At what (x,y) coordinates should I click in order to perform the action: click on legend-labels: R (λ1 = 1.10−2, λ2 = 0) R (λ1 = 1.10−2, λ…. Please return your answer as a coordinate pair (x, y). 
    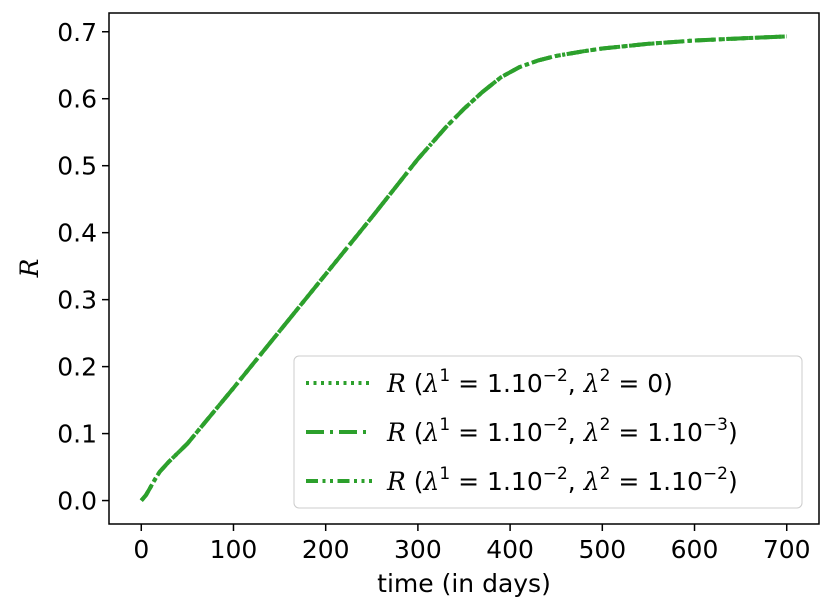
    Looking at the image, I should click on (562, 431).